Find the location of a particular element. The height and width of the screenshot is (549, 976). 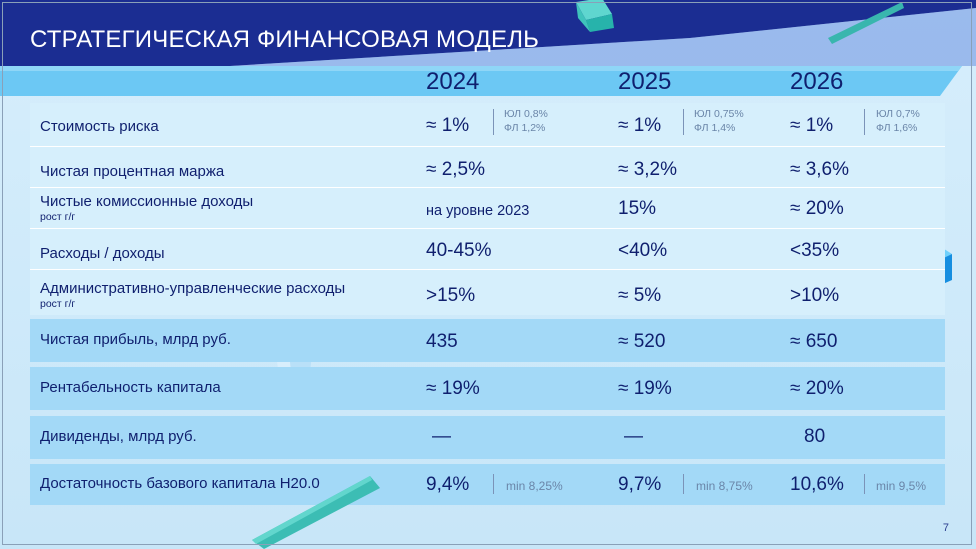

value-2026: >10% is located at coordinates (815, 295).